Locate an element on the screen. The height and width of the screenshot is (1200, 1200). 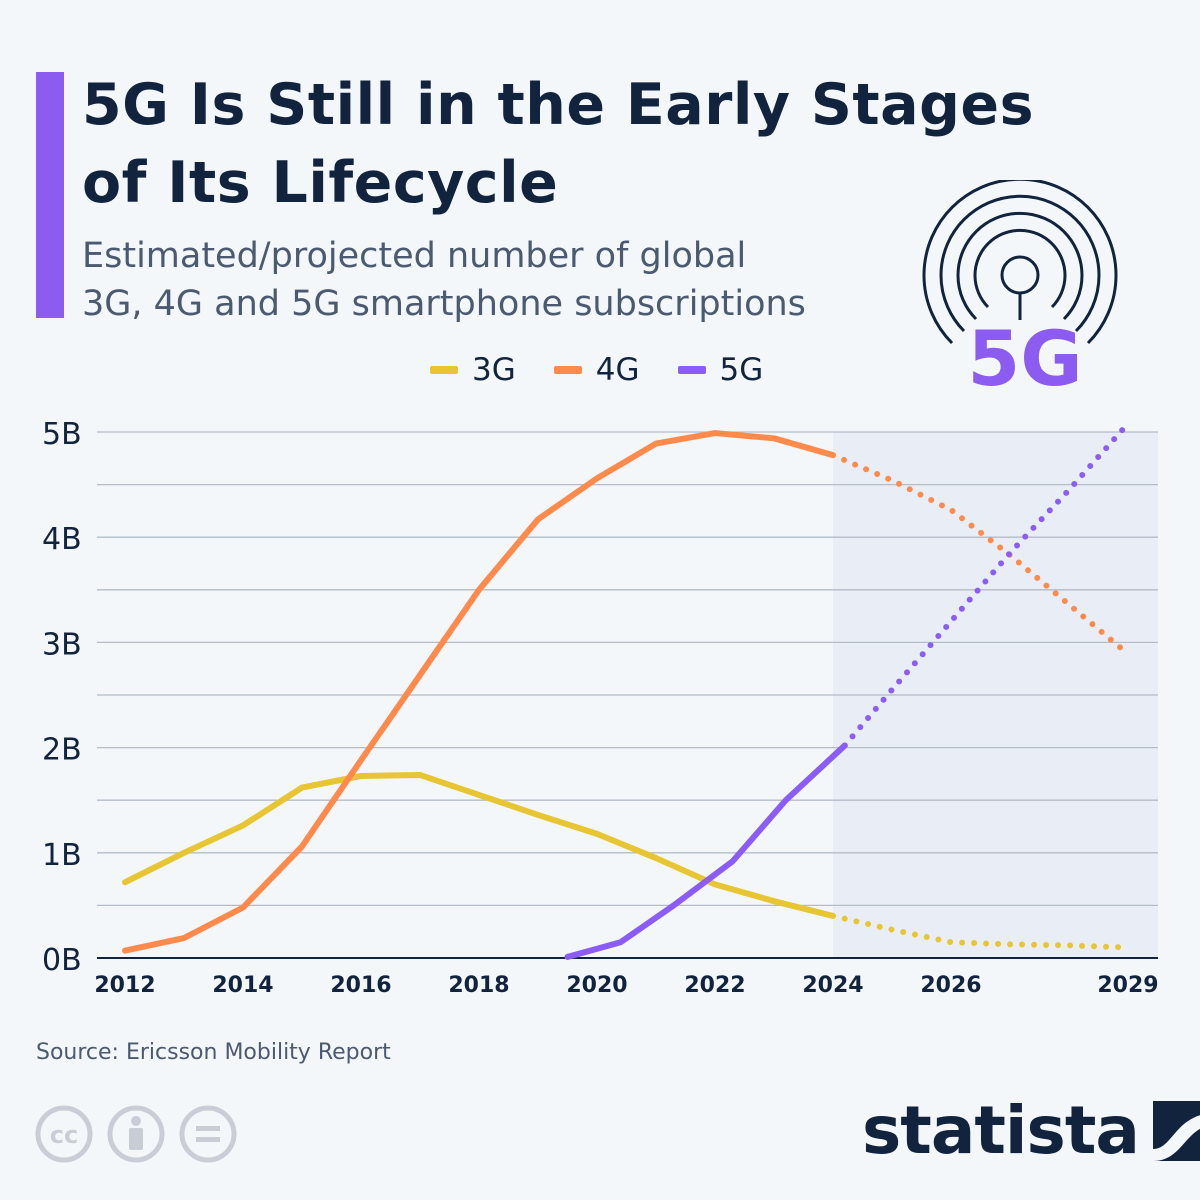
x-tick-label: 2018 is located at coordinates (478, 985).